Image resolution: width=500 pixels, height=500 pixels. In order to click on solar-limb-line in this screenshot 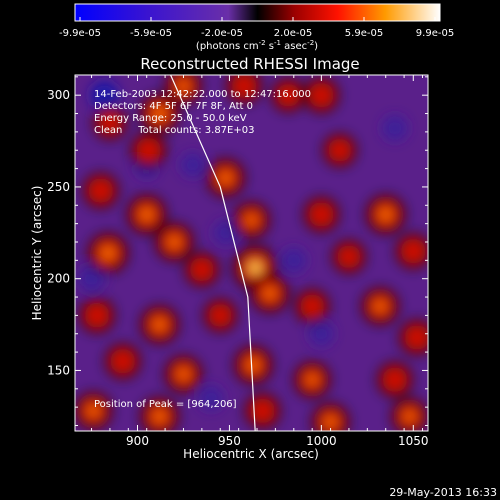, I will do `click(213, 253)`.